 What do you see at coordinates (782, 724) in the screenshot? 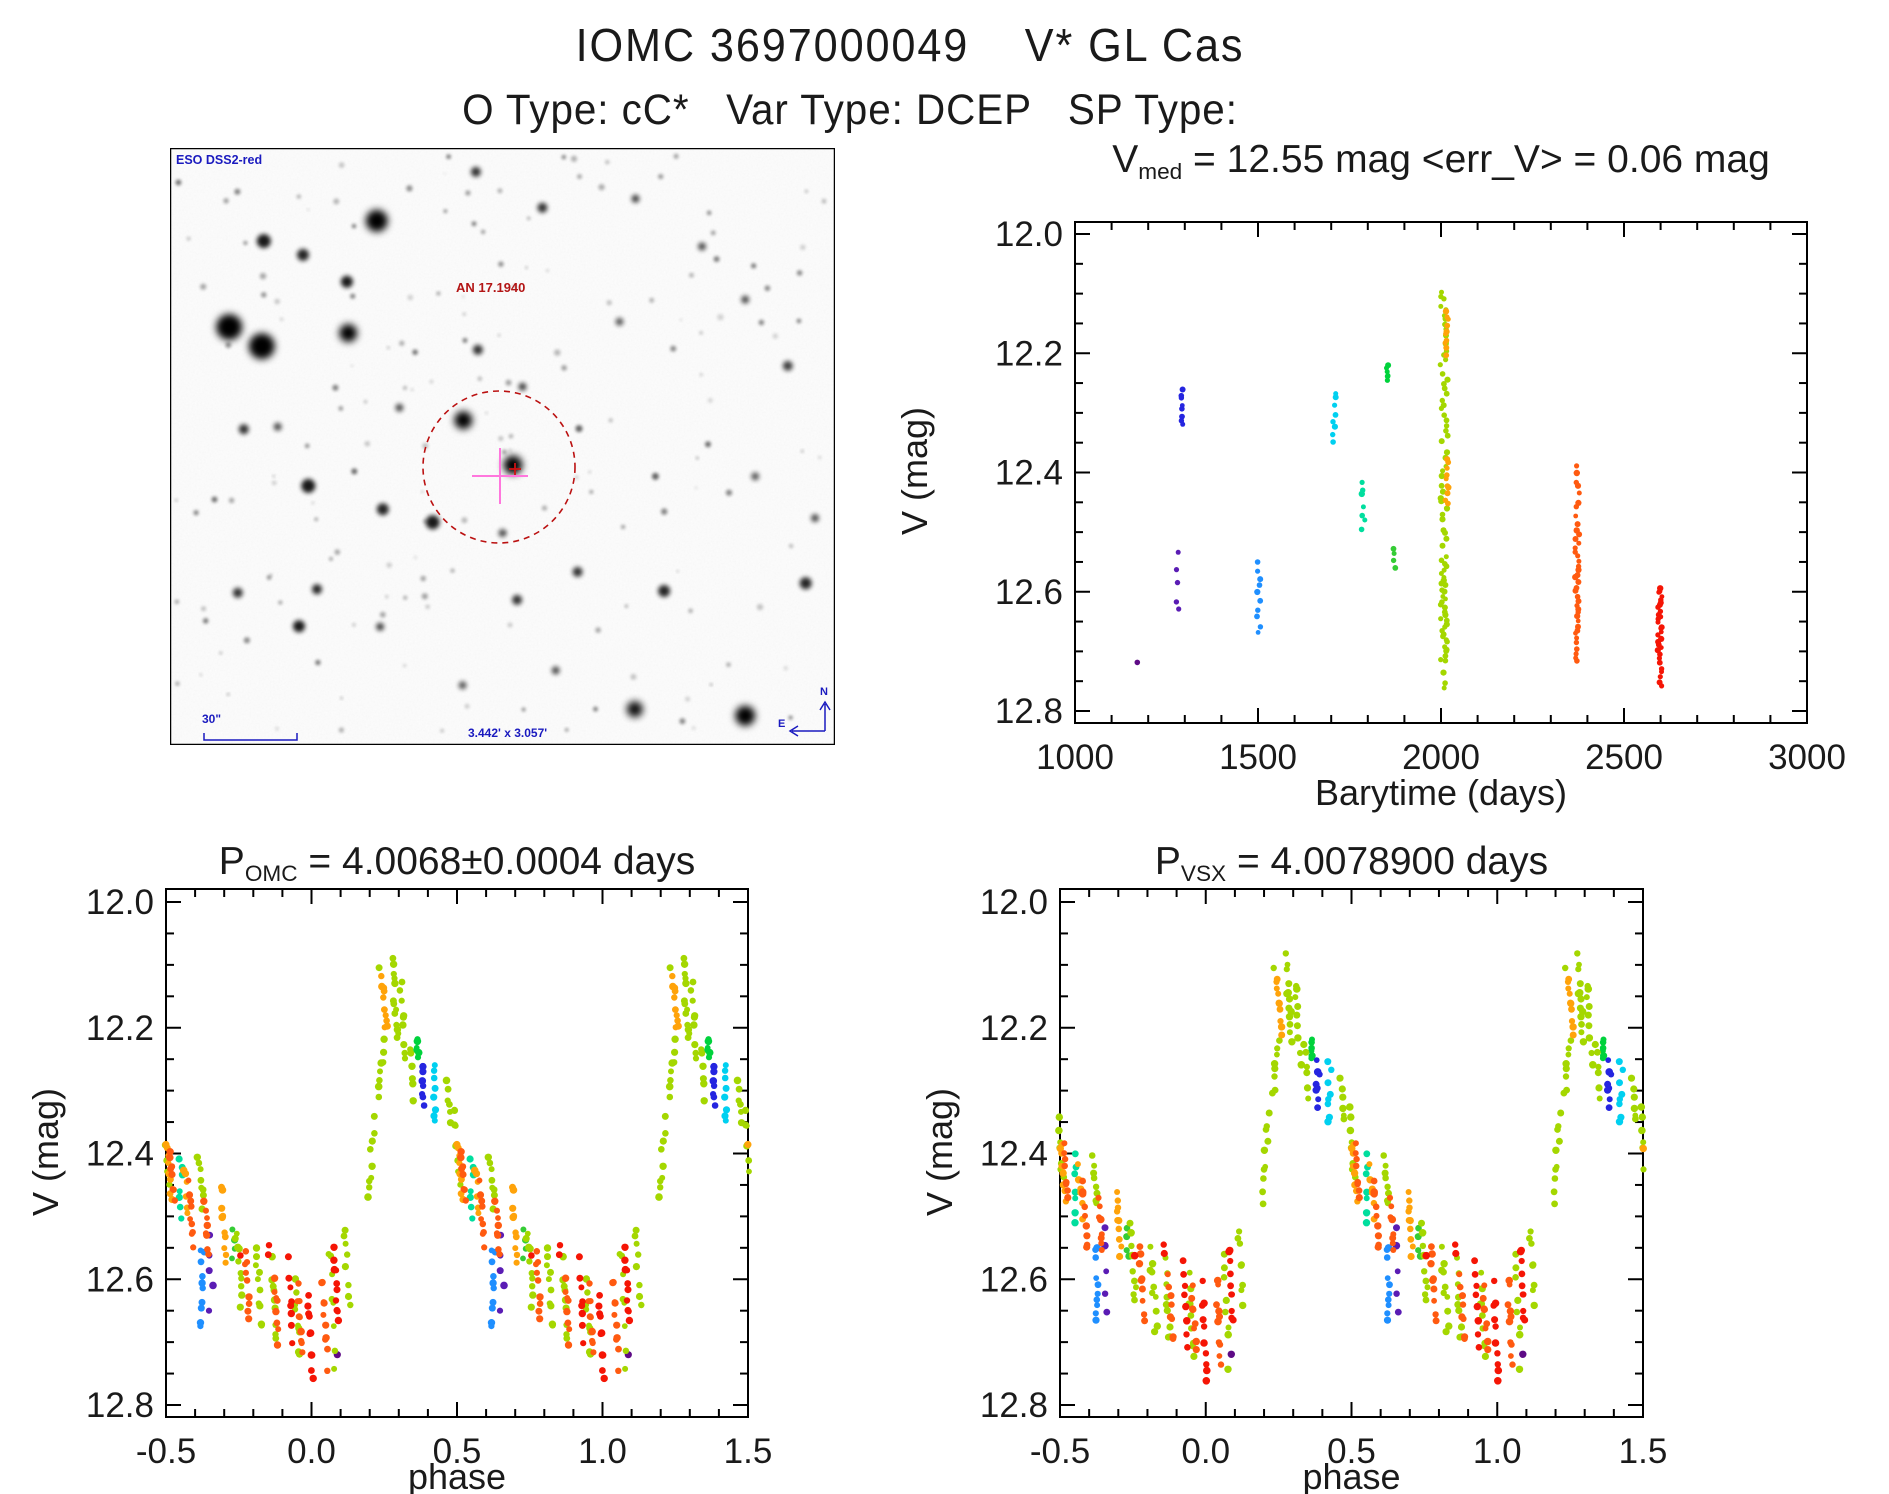
I see `compass-east-label: E` at bounding box center [782, 724].